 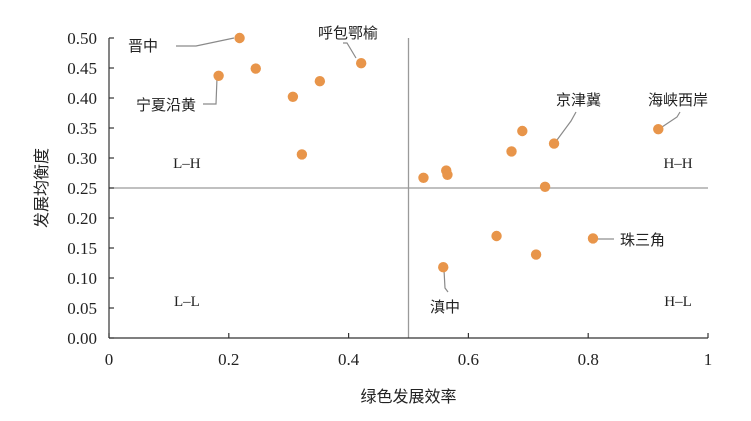 What do you see at coordinates (82, 308) in the screenshot?
I see `y-tick-label: 0.05` at bounding box center [82, 308].